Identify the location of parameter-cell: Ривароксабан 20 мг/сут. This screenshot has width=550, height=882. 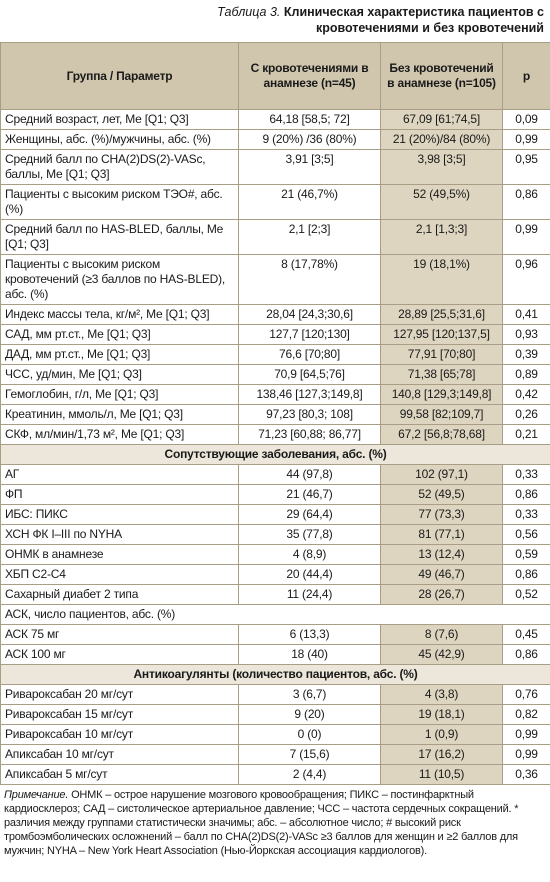
(119, 694).